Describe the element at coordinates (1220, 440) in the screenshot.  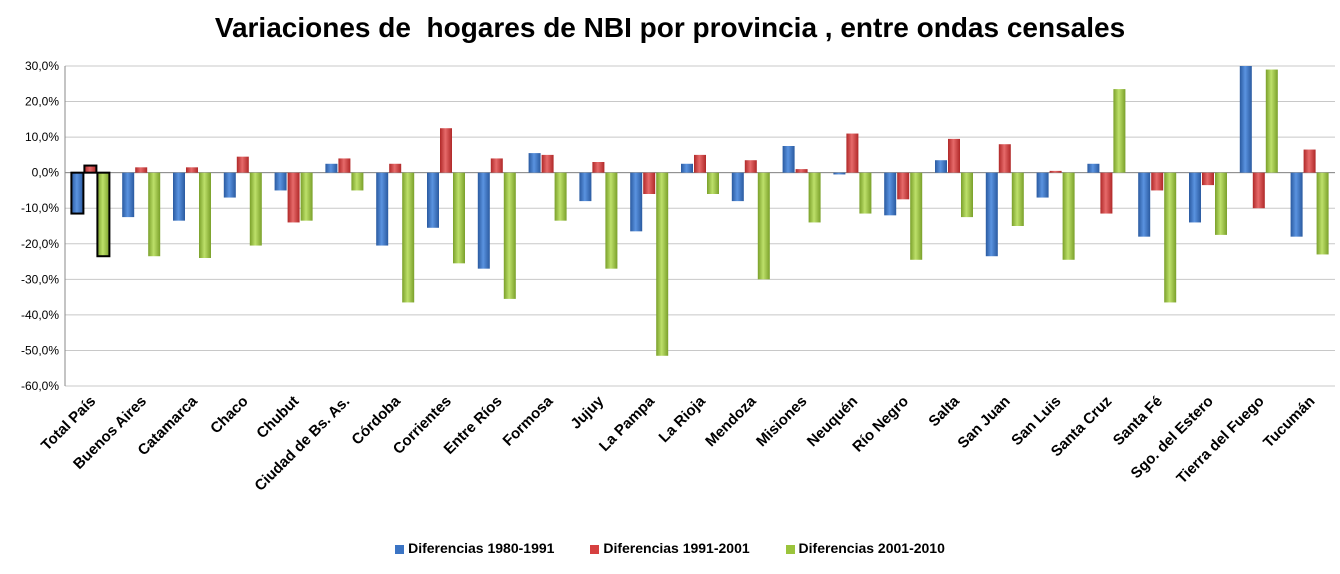
I see `x-tick-label: Tierra del Fuego` at that location.